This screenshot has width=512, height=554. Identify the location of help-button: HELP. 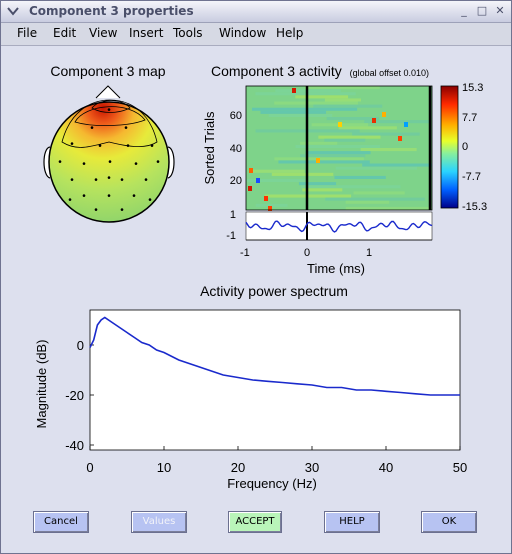
(352, 522).